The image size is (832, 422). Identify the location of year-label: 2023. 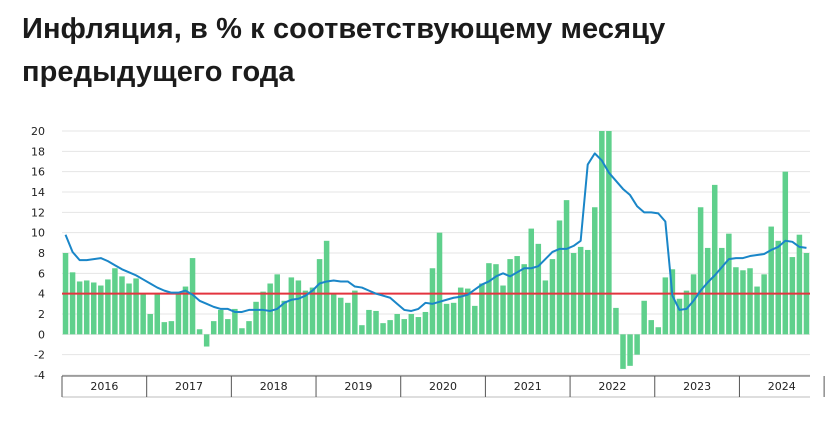
(697, 386).